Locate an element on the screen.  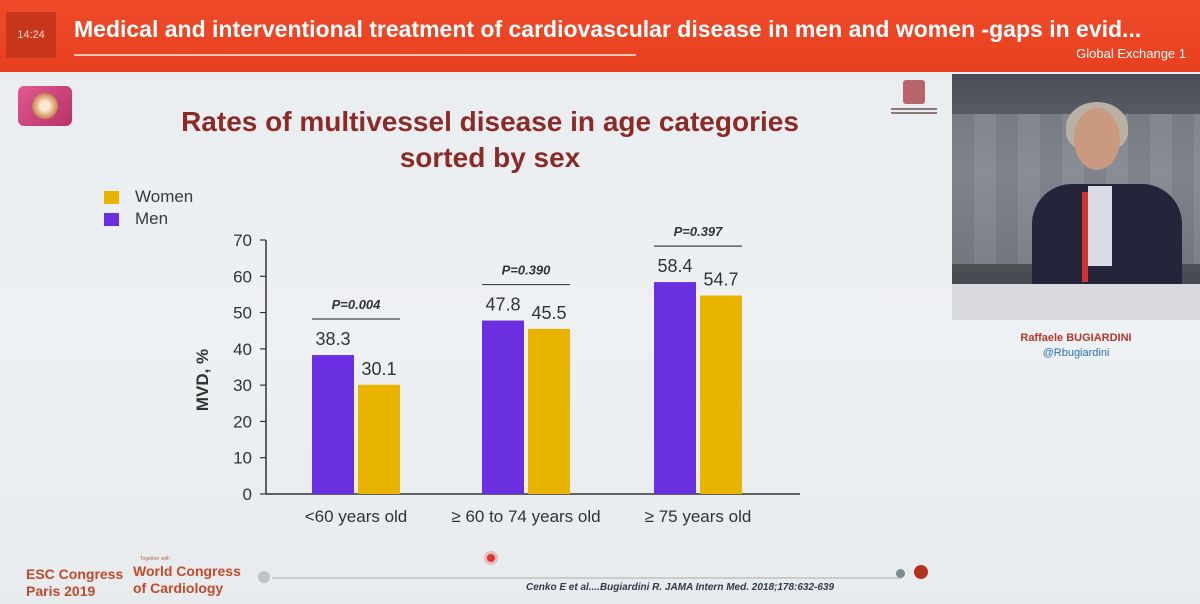
legend-swatch-women is located at coordinates (111, 197).